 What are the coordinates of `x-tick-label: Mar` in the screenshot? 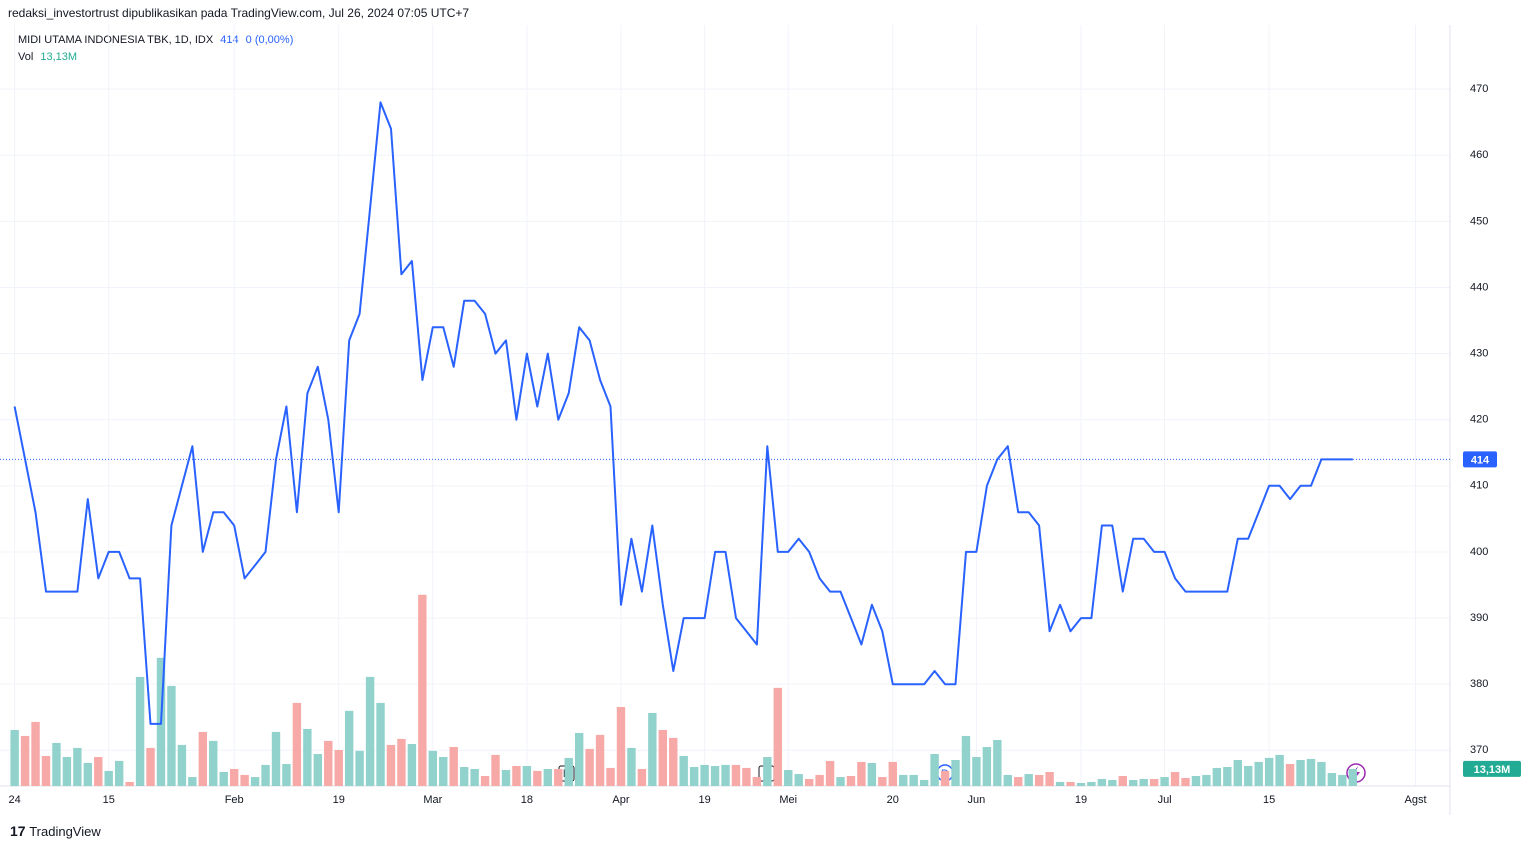 It's located at (432, 800).